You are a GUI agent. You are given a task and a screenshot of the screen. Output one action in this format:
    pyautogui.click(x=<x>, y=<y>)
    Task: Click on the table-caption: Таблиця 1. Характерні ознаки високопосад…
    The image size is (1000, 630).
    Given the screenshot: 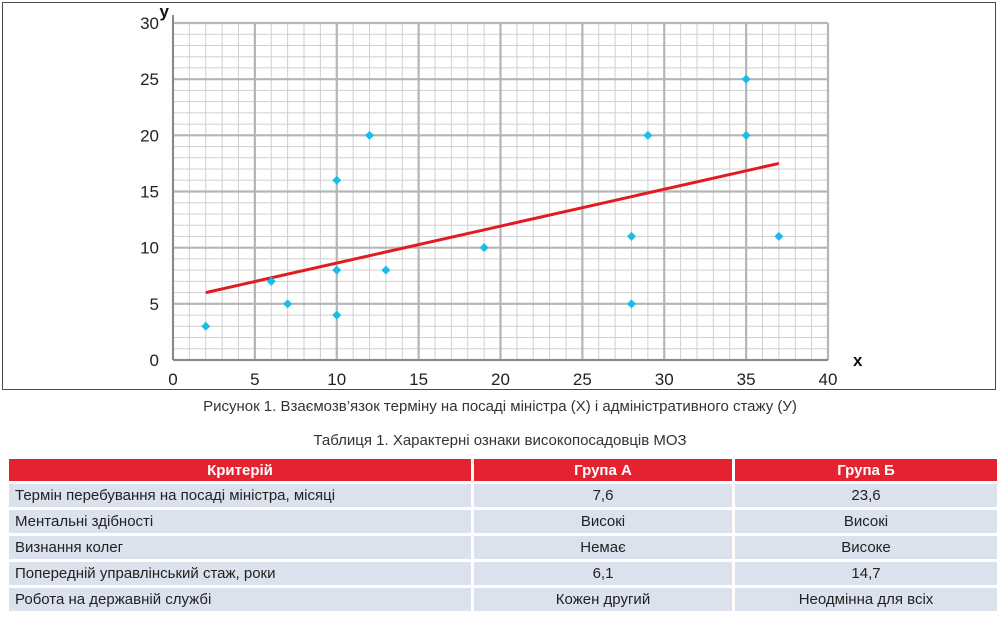 What is the action you would take?
    pyautogui.click(x=500, y=440)
    